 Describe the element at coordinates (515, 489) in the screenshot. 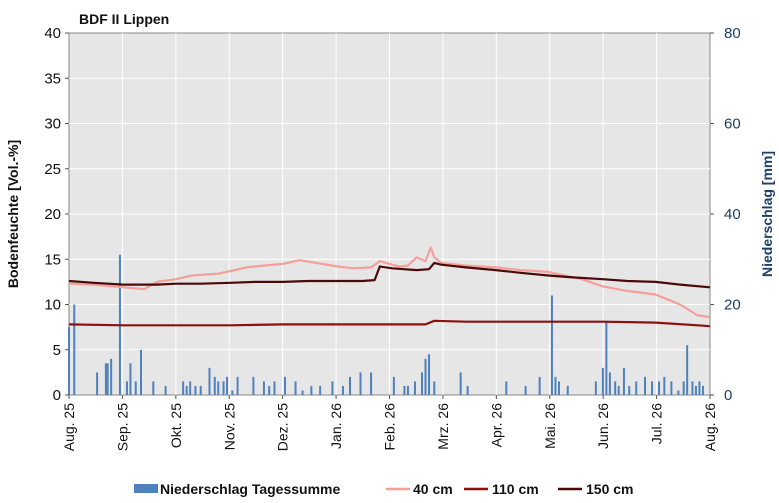

I see `legend-label-110cm: 110 cm` at that location.